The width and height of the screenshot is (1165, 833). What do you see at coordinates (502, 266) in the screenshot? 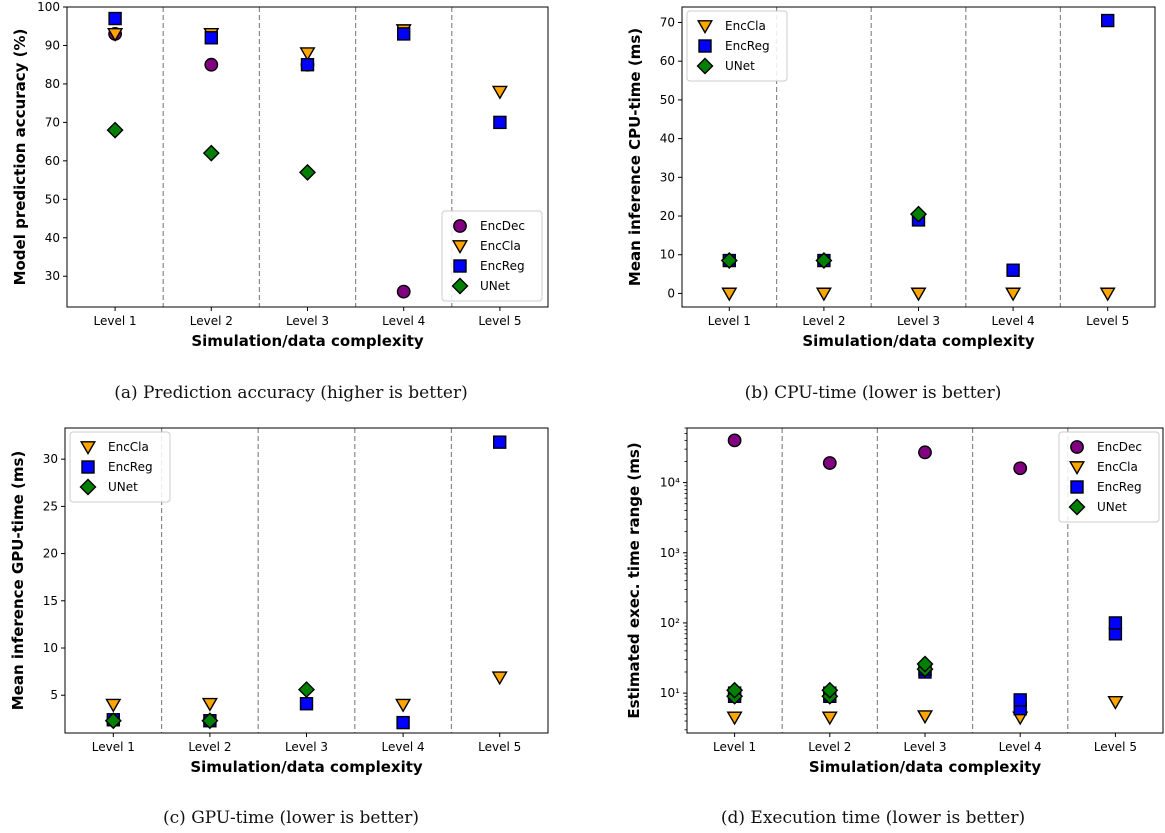
I see `legend-label-encreg: EncReg` at bounding box center [502, 266].